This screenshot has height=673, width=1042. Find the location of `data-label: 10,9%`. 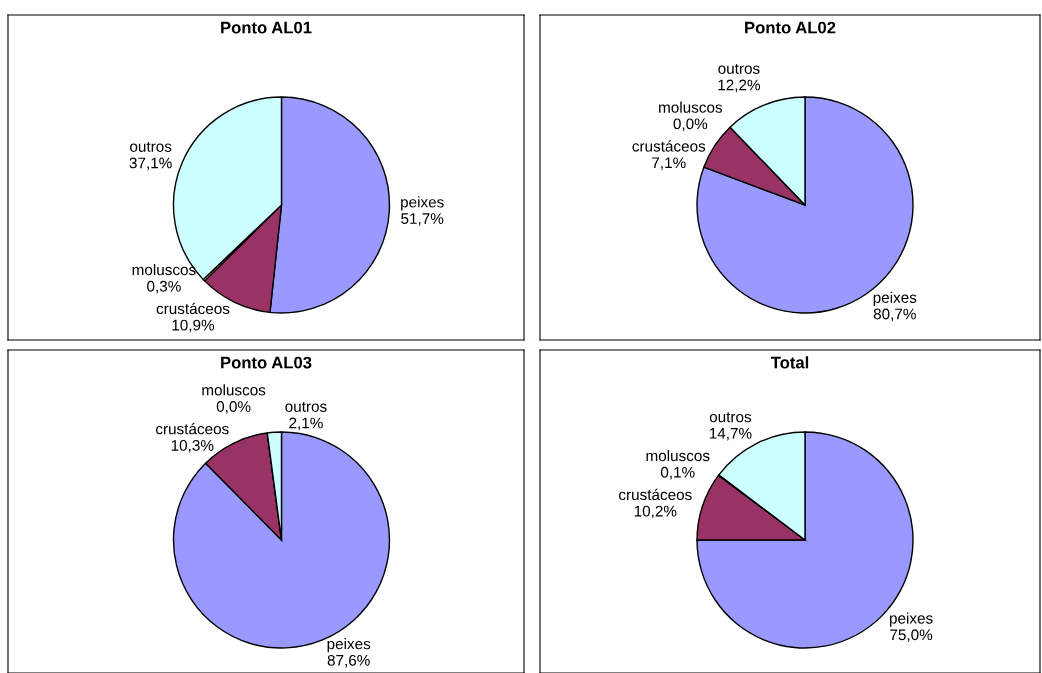

data-label: 10,9% is located at coordinates (193, 326).